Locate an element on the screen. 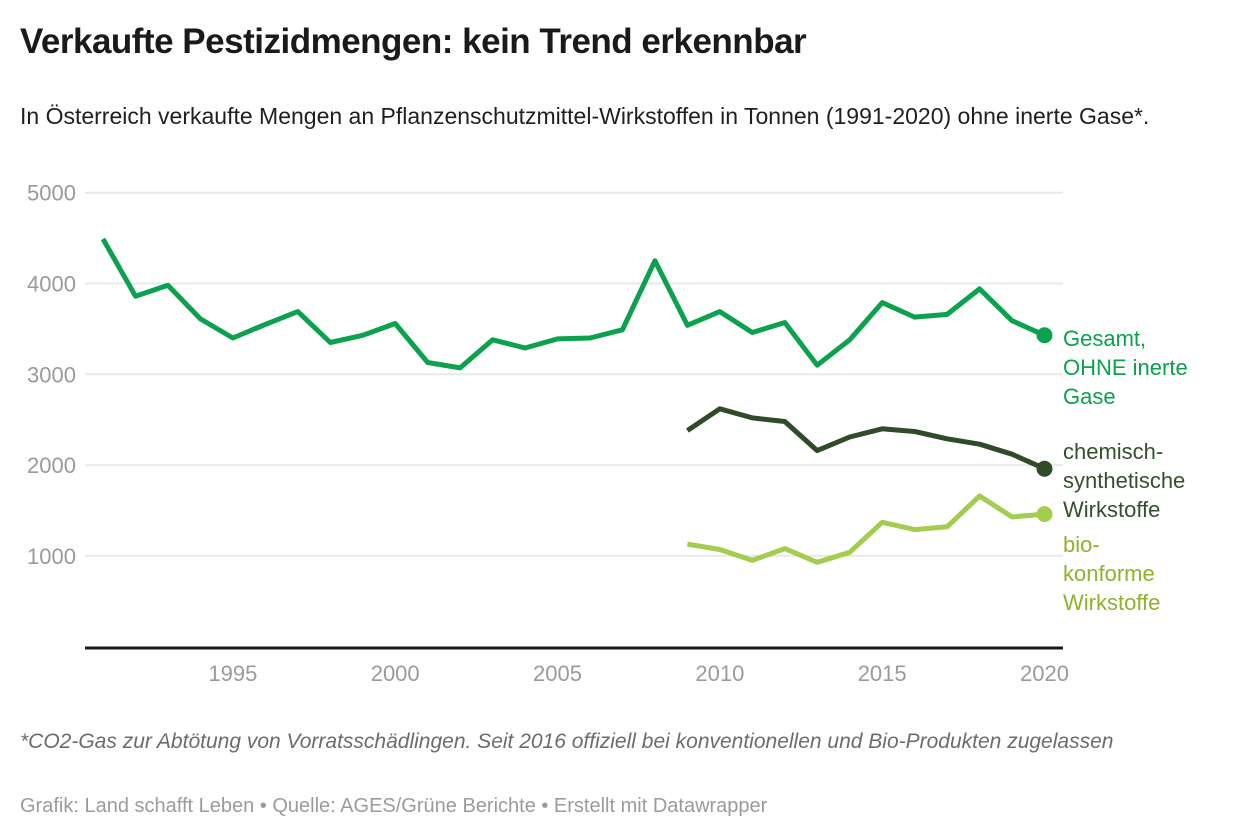 This screenshot has height=840, width=1240. legend-label-chemisch-line3: Wirkstoffe is located at coordinates (1112, 509).